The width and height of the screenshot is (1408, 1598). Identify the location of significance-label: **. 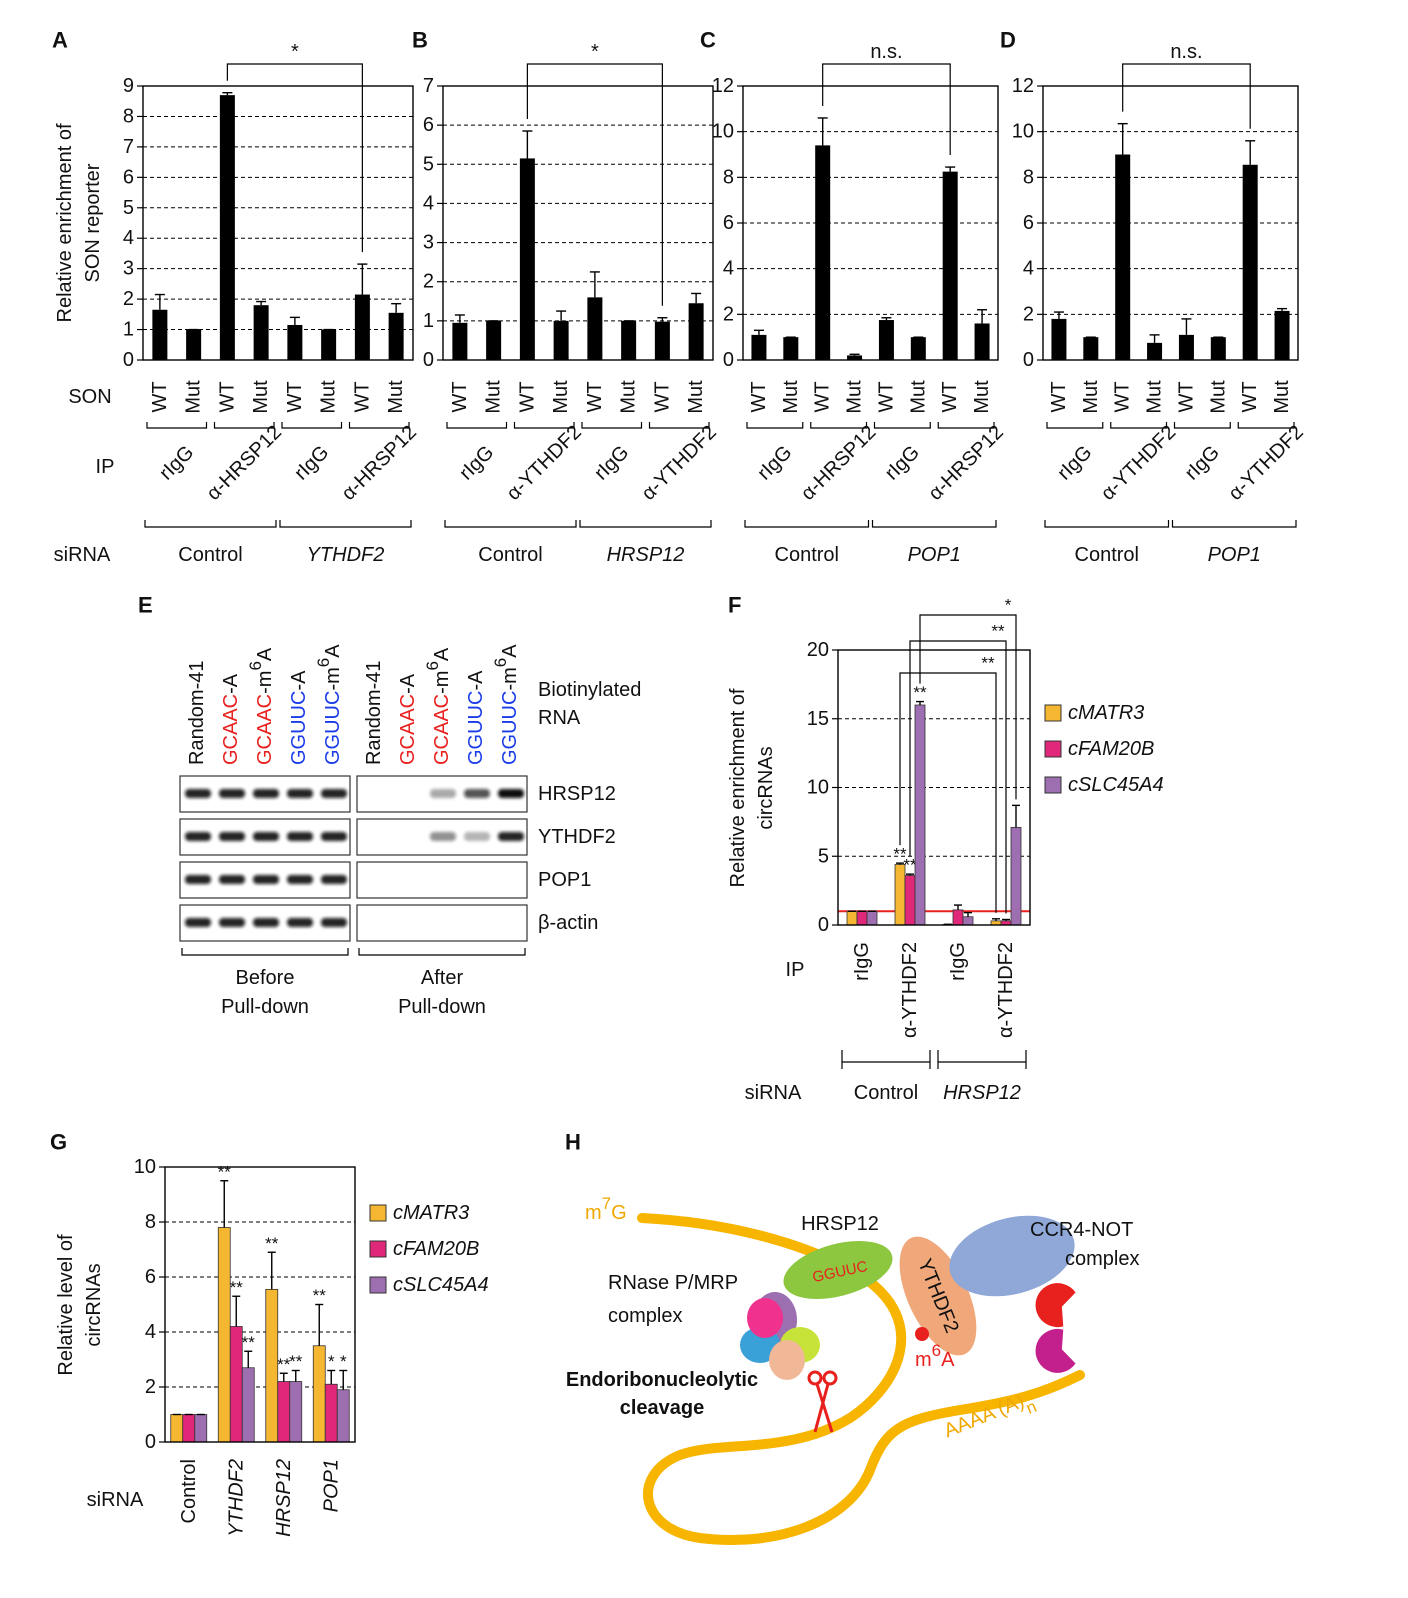
(998, 631).